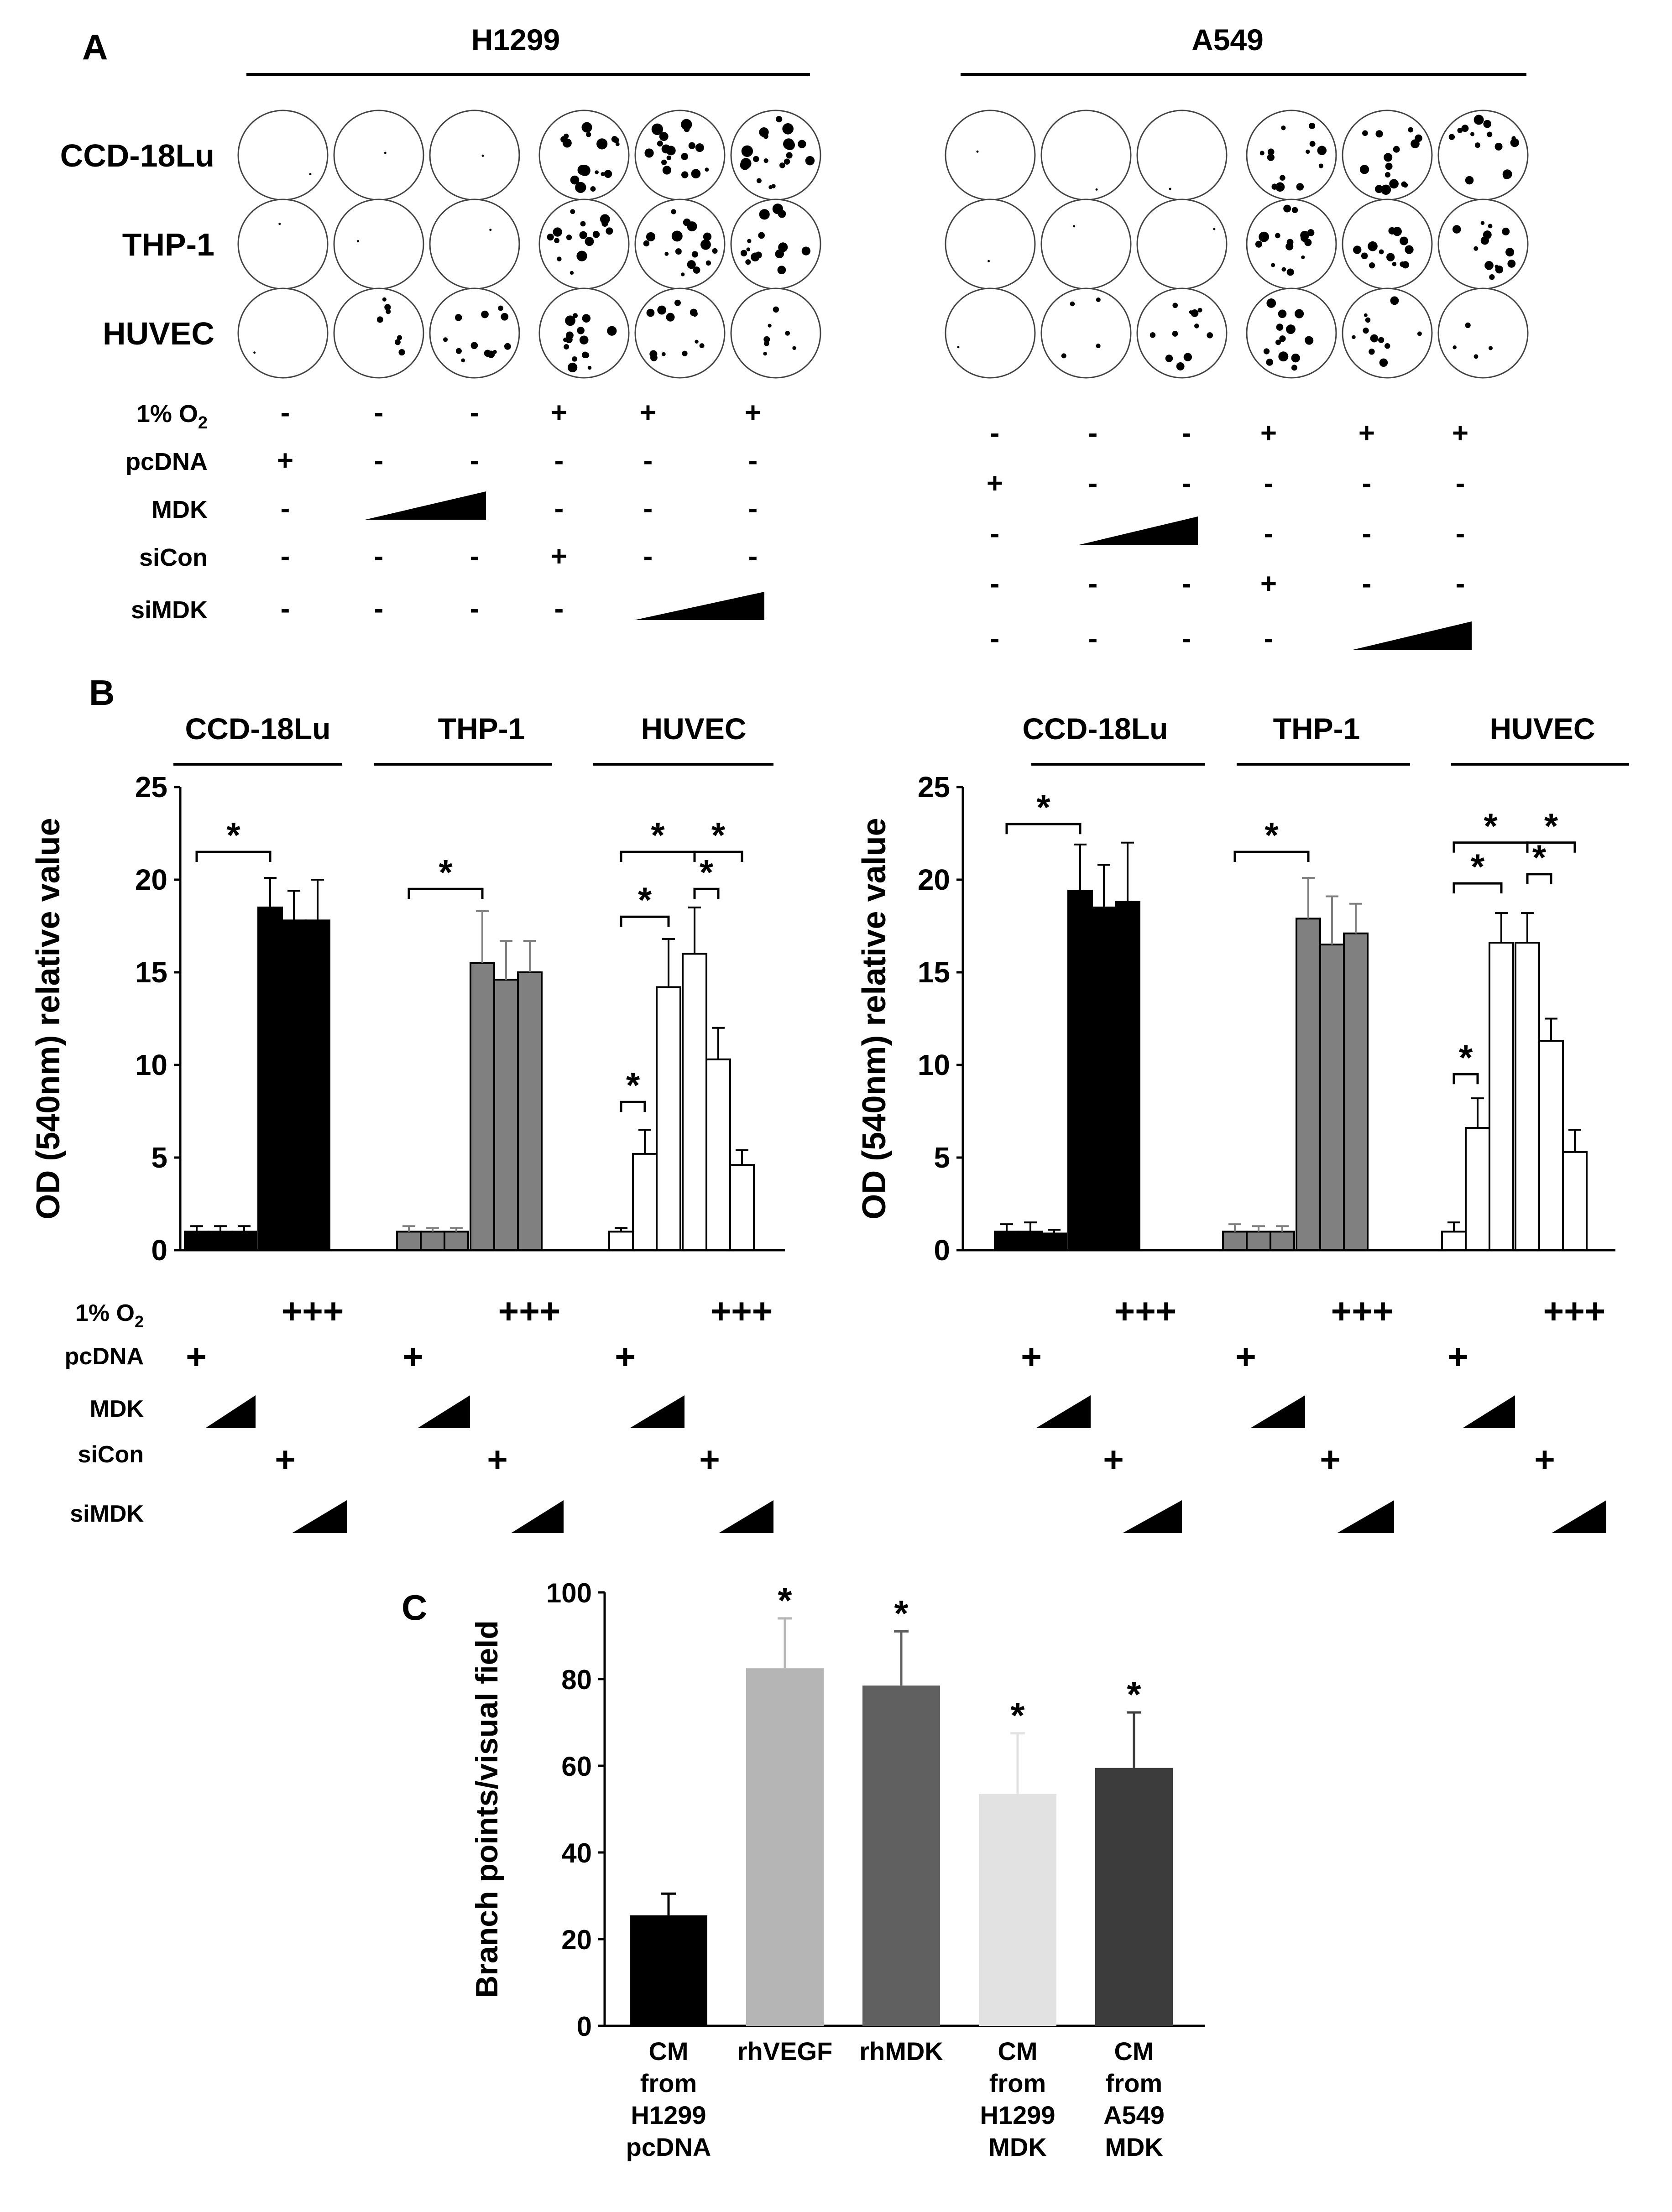 The width and height of the screenshot is (1672, 2212). Describe the element at coordinates (415, 1607) in the screenshot. I see `panel-c-label: C` at that location.